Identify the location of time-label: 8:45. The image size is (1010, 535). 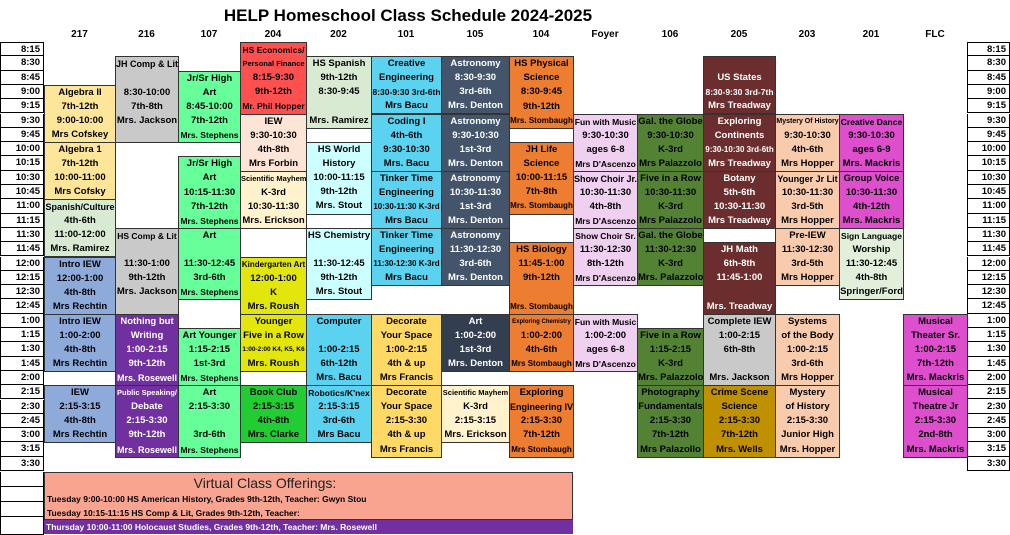
(988, 77).